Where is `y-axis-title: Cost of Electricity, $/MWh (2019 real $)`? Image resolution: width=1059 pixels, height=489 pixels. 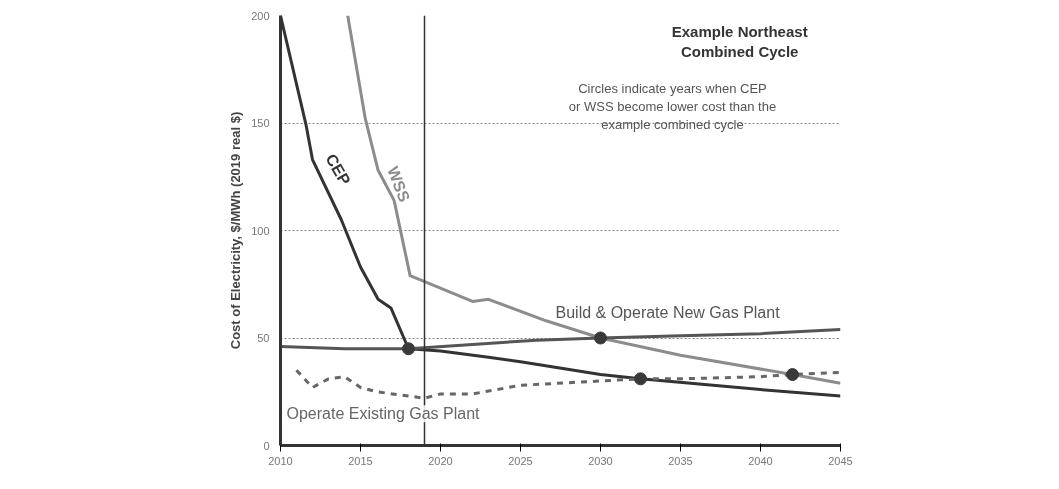
y-axis-title: Cost of Electricity, $/MWh (2019 real $) is located at coordinates (236, 230).